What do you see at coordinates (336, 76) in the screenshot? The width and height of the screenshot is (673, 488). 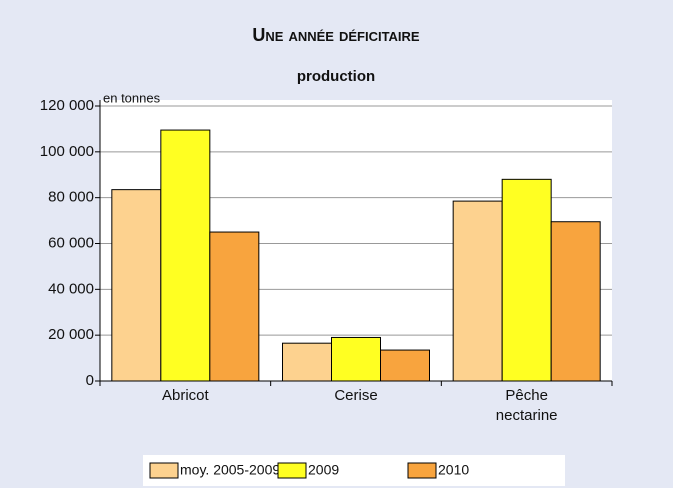 I see `chart-subtitle: production` at bounding box center [336, 76].